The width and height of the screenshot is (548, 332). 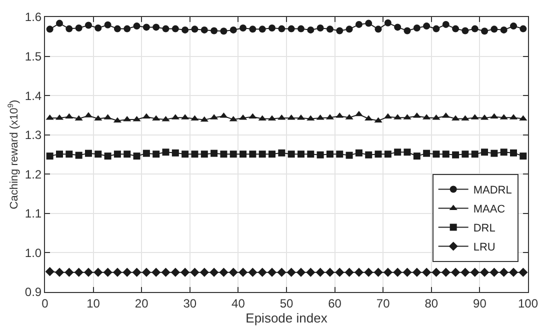 I want to click on y-tick-label: 1.3, so click(x=33, y=135).